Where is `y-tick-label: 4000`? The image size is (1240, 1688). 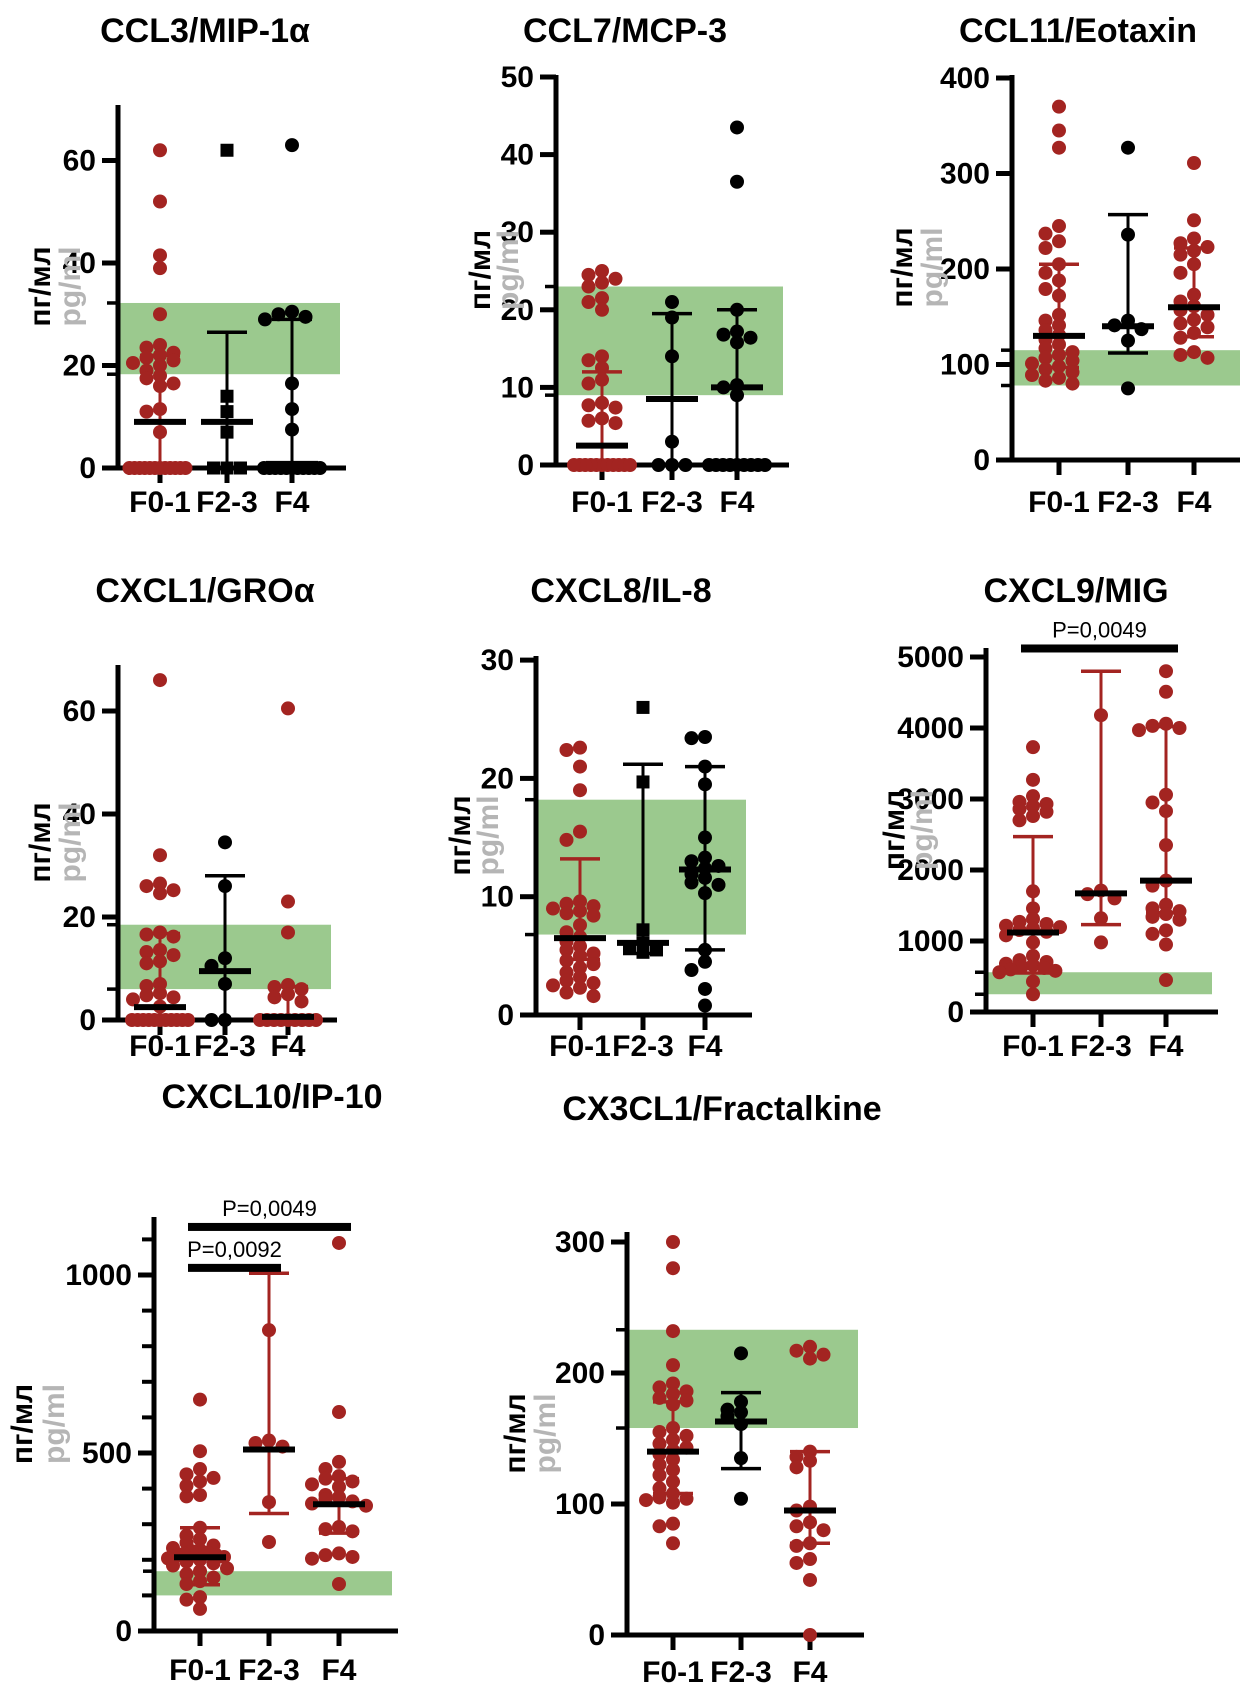
y-tick-label: 4000 is located at coordinates (930, 728).